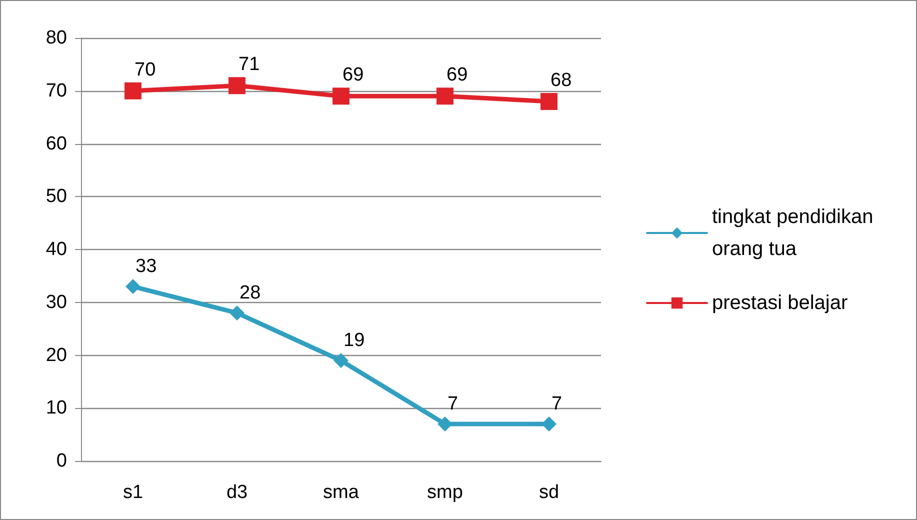 Image resolution: width=917 pixels, height=520 pixels. What do you see at coordinates (56, 408) in the screenshot?
I see `y-tick-label: 10` at bounding box center [56, 408].